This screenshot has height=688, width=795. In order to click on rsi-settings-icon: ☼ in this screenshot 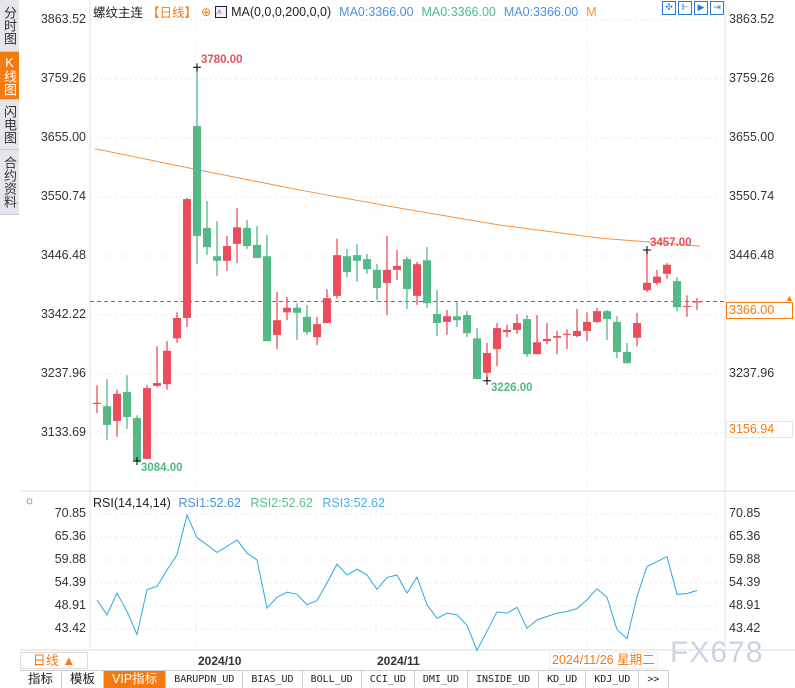, I will do `click(29, 500)`.